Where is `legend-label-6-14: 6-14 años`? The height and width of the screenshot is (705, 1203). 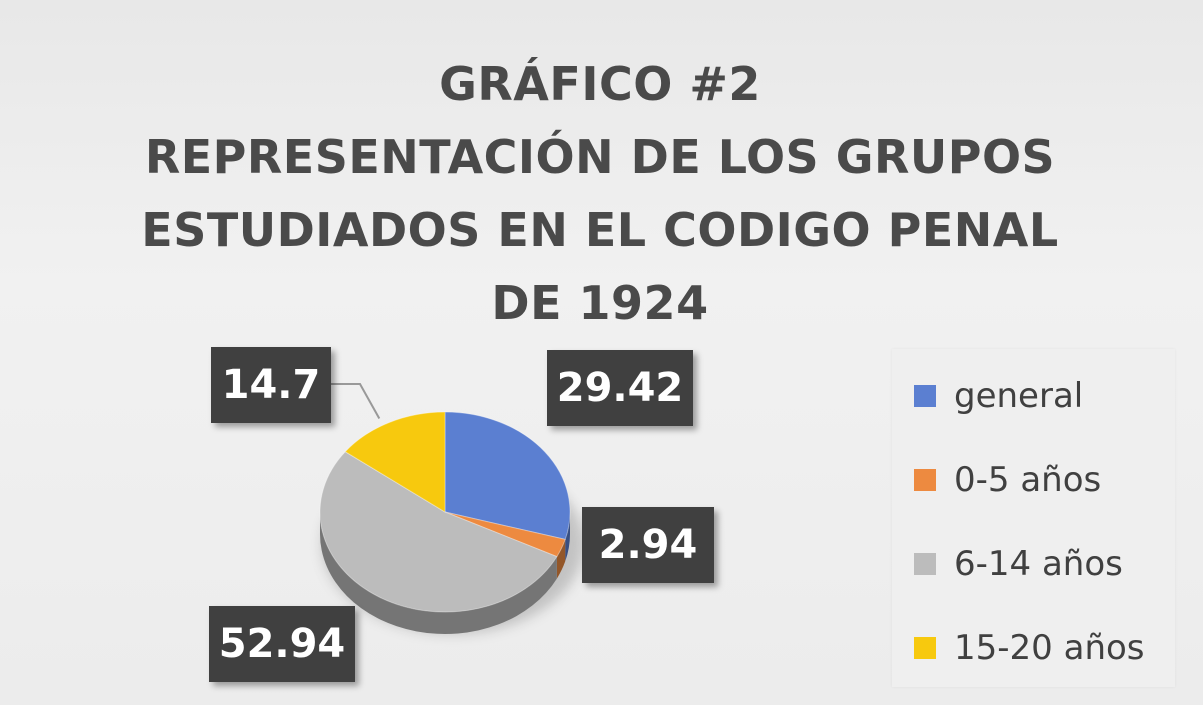
legend-label-6-14: 6-14 años is located at coordinates (1038, 564).